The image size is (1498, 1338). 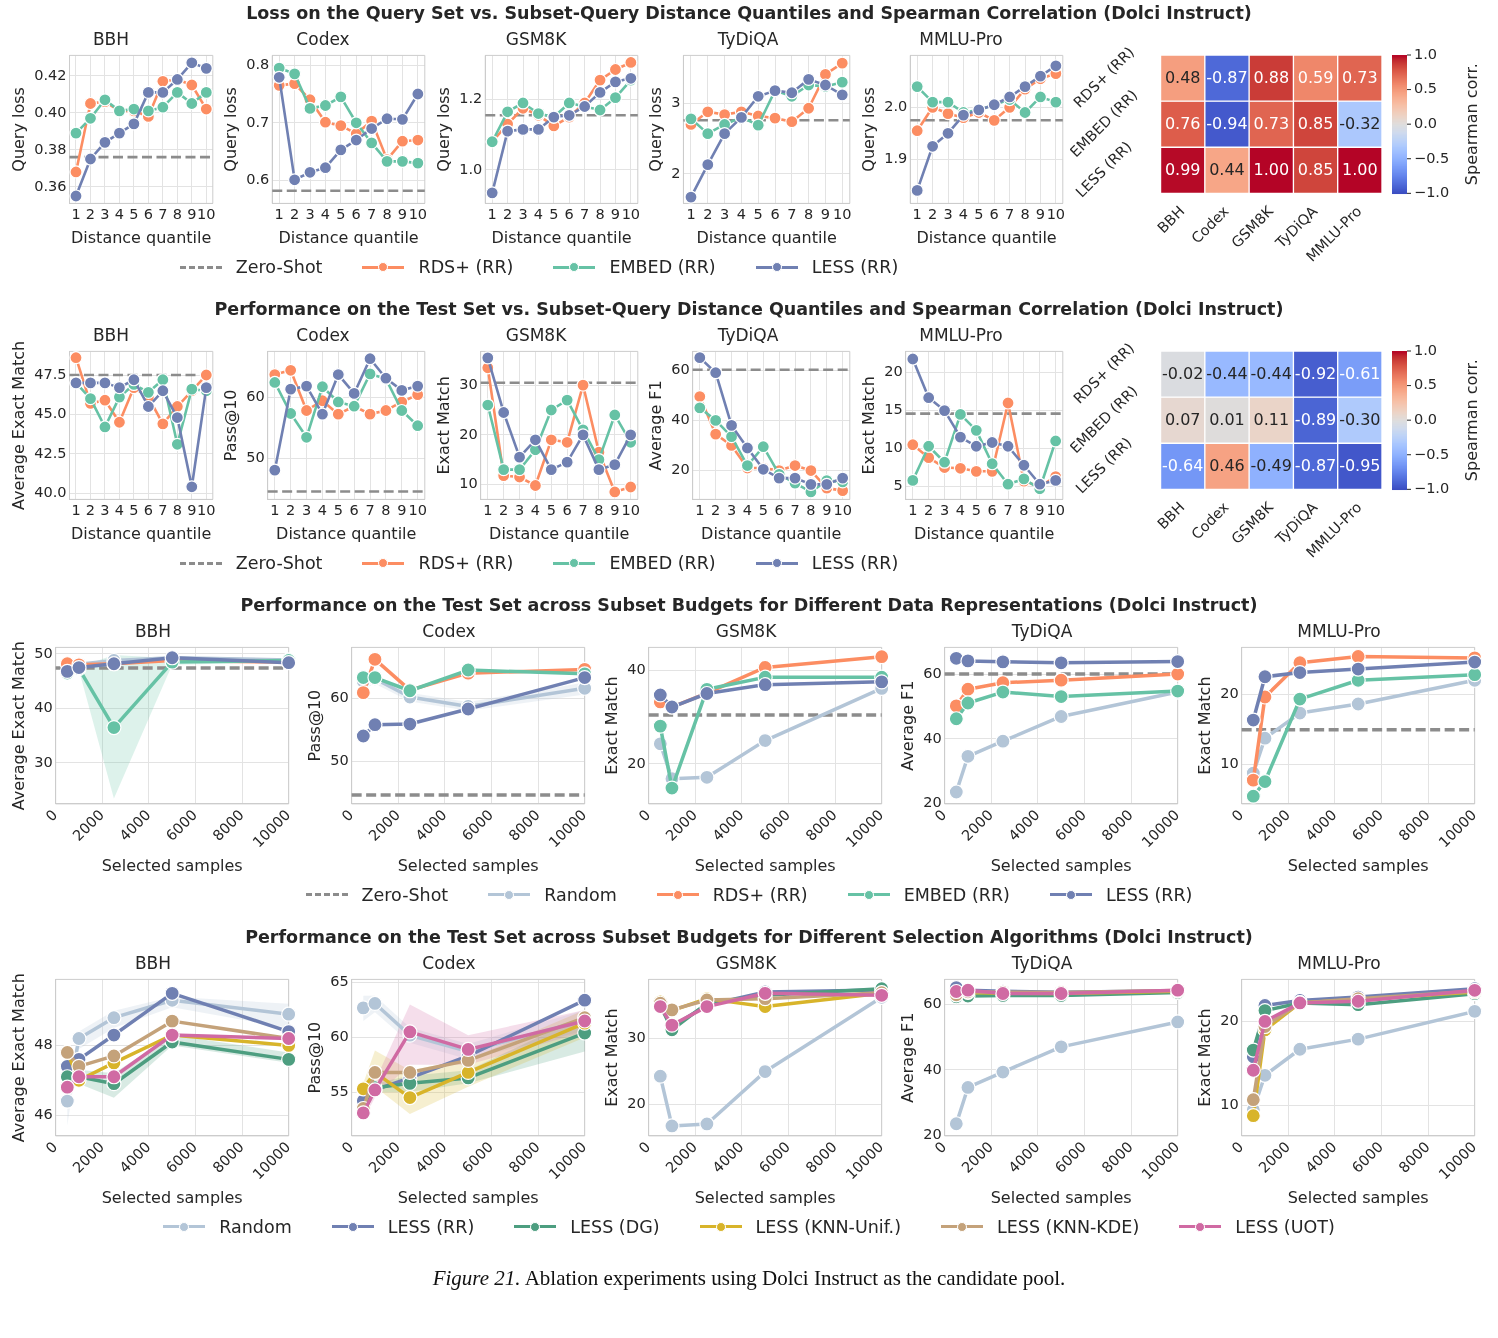 I want to click on data-label: 0.11, so click(x=1271, y=420).